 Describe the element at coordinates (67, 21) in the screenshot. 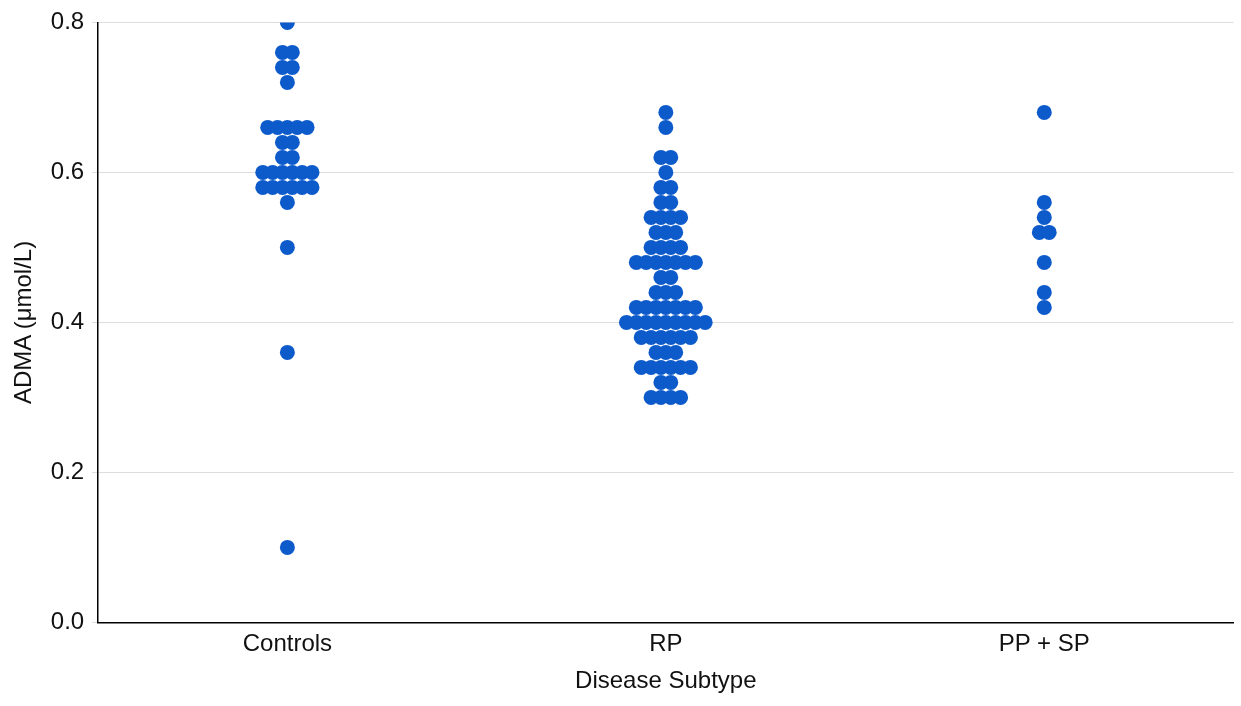

I see `y-tick-label: 0.8` at that location.